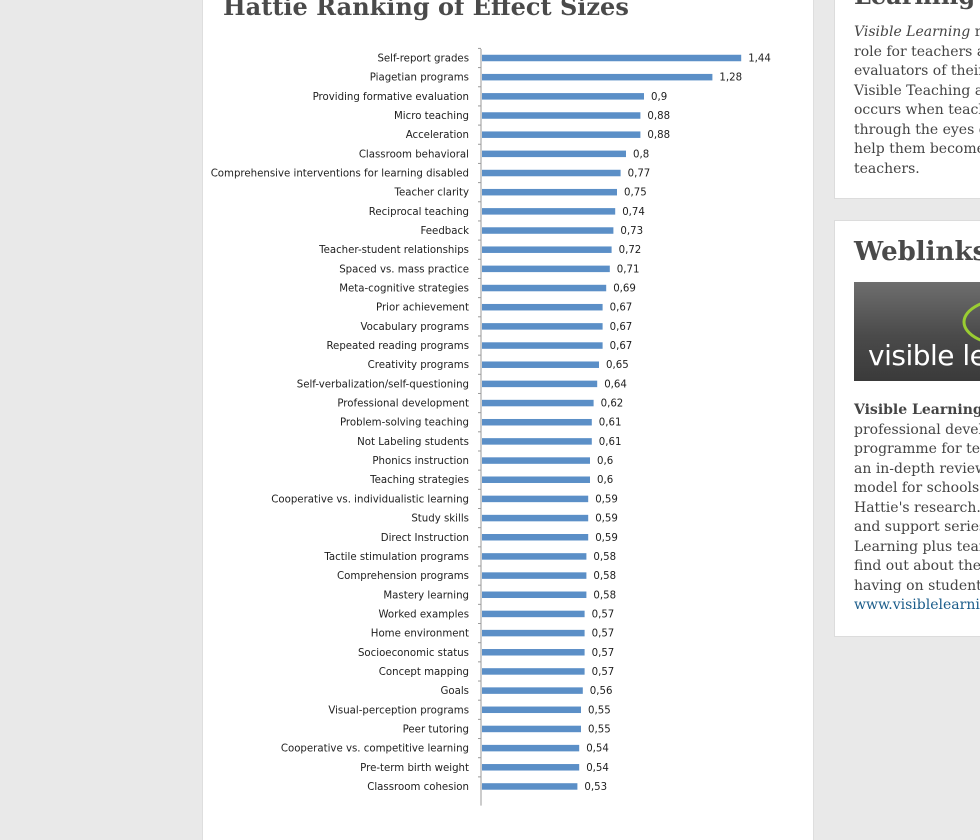  Describe the element at coordinates (917, 90) in the screenshot. I see `text-line: Visible Teaching ar` at that location.